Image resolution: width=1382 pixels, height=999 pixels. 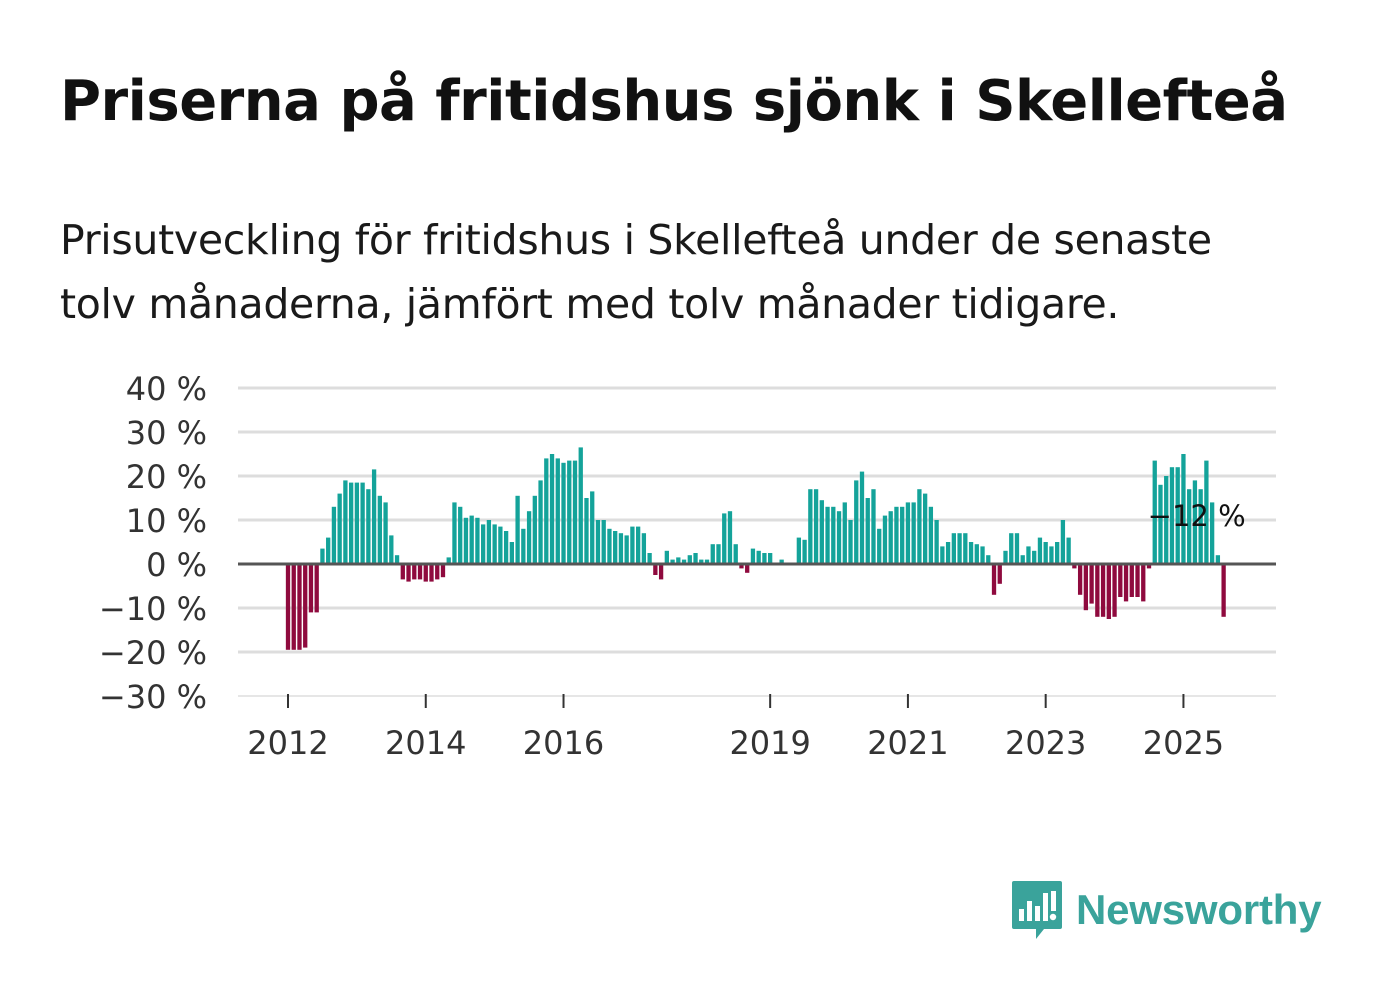 What do you see at coordinates (1045, 743) in the screenshot?
I see `x-tick-label: 2023` at bounding box center [1045, 743].